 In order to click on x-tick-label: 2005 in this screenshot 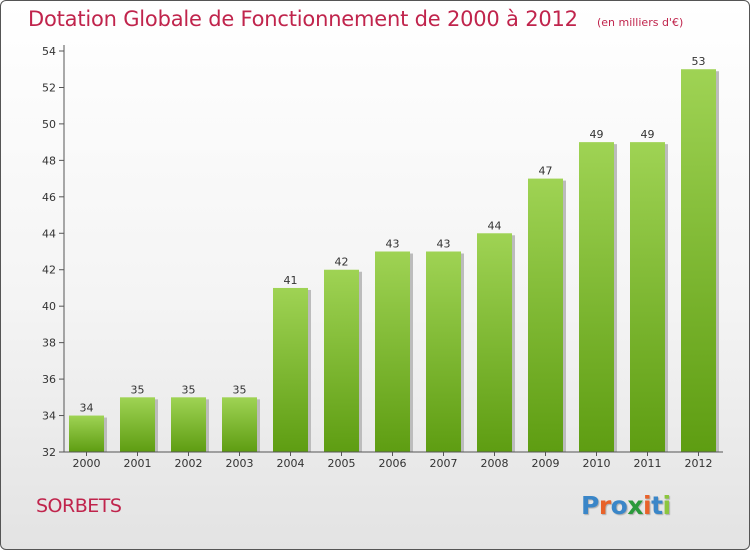, I will do `click(342, 463)`.